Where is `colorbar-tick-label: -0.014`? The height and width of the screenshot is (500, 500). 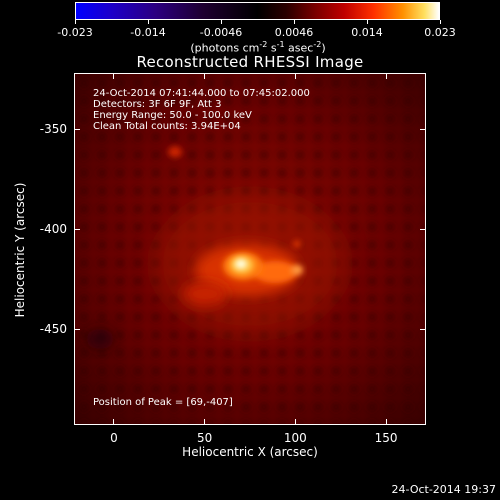 colorbar-tick-label: -0.014 is located at coordinates (148, 32).